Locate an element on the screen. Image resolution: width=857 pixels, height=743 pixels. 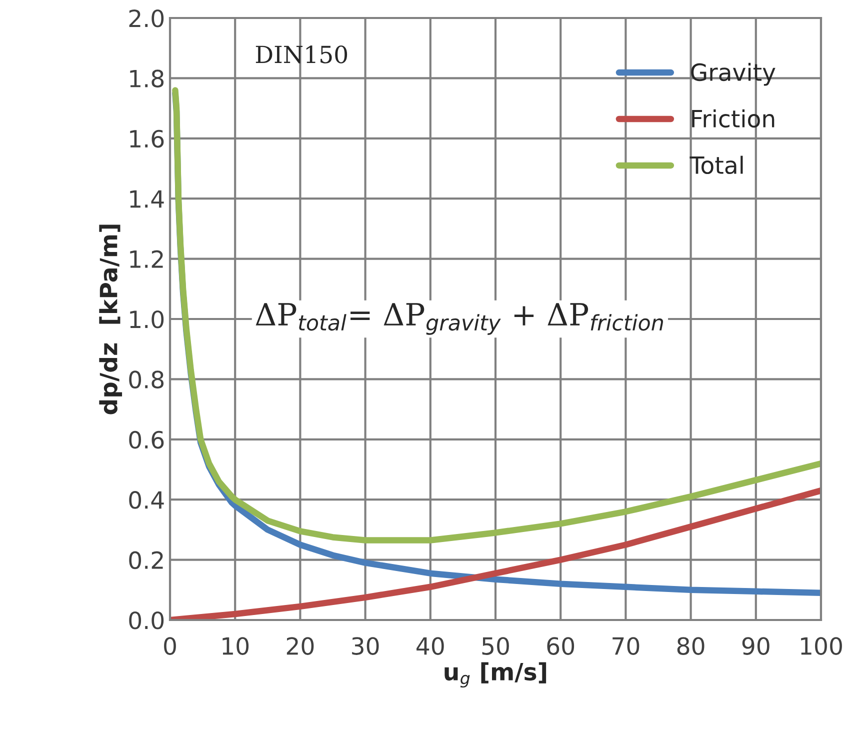
x-tick-label: 70 is located at coordinates (626, 646).